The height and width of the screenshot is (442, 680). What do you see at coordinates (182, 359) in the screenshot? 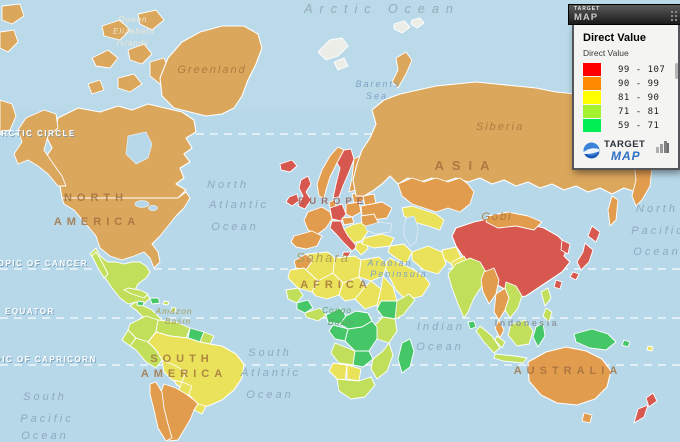
I see `label-south-america-1: SOUTH` at bounding box center [182, 359].